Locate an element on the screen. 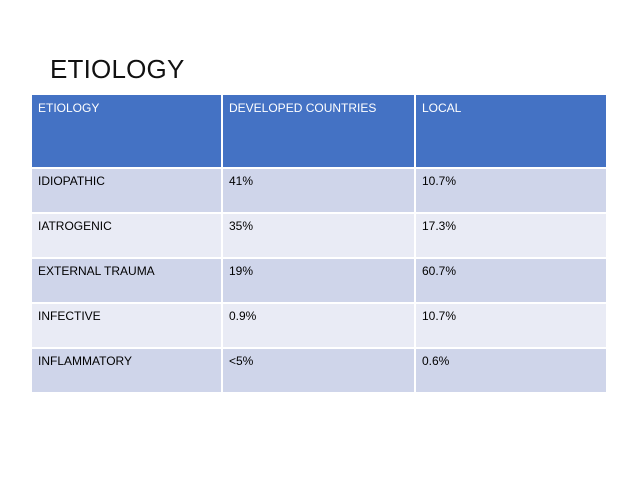  cell-local: 17.3% is located at coordinates (510, 236).